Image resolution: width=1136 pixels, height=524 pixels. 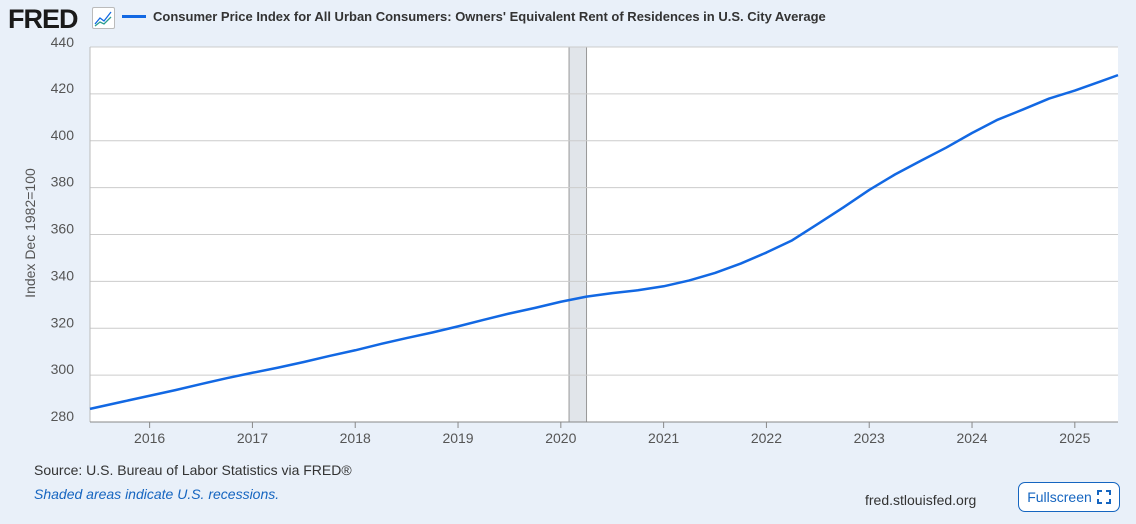 I want to click on fullscreen-label: Fullscreen, so click(x=1059, y=497).